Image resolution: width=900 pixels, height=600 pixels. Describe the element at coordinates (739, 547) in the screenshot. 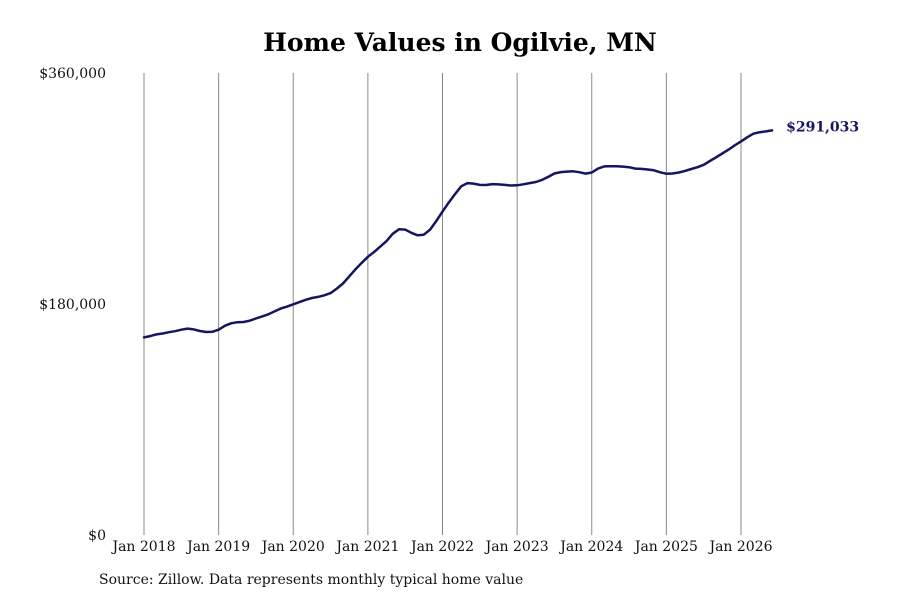

I see `x-tick-label: Jan 2026` at that location.